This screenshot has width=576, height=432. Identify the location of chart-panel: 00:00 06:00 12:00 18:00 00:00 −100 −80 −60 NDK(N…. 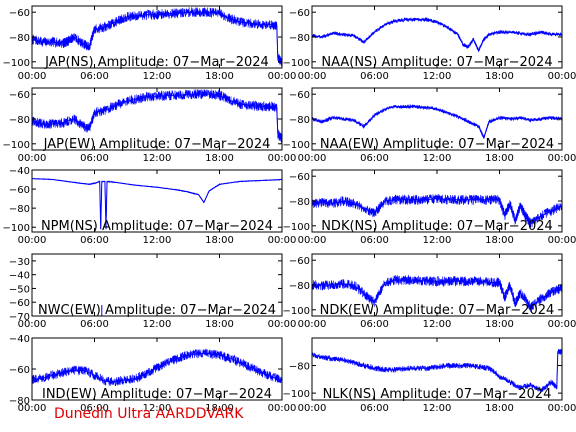
(429, 207).